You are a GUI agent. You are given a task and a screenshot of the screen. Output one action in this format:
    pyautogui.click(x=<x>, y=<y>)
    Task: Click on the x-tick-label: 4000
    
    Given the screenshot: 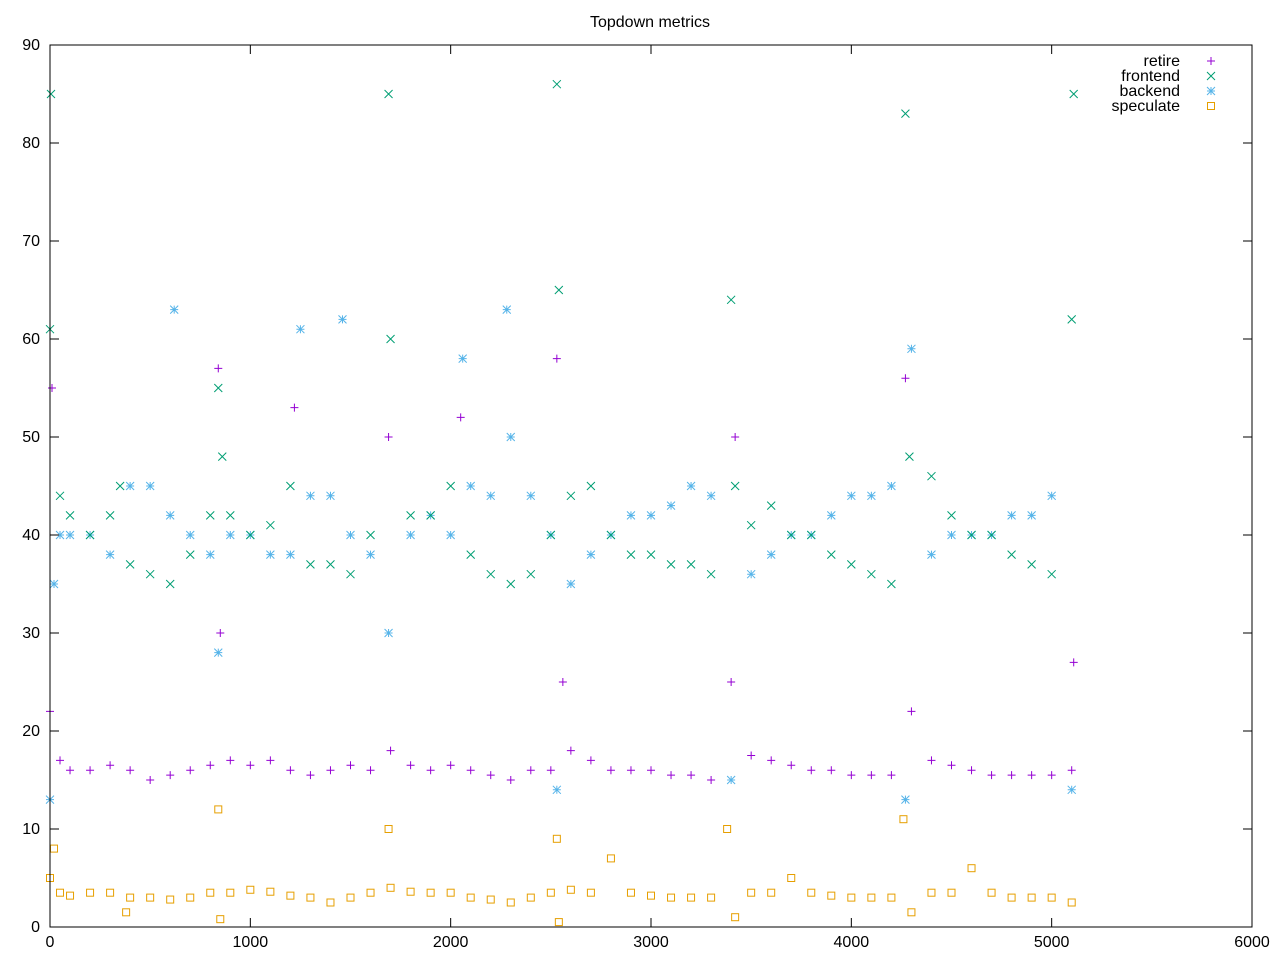 What is the action you would take?
    pyautogui.click(x=852, y=942)
    